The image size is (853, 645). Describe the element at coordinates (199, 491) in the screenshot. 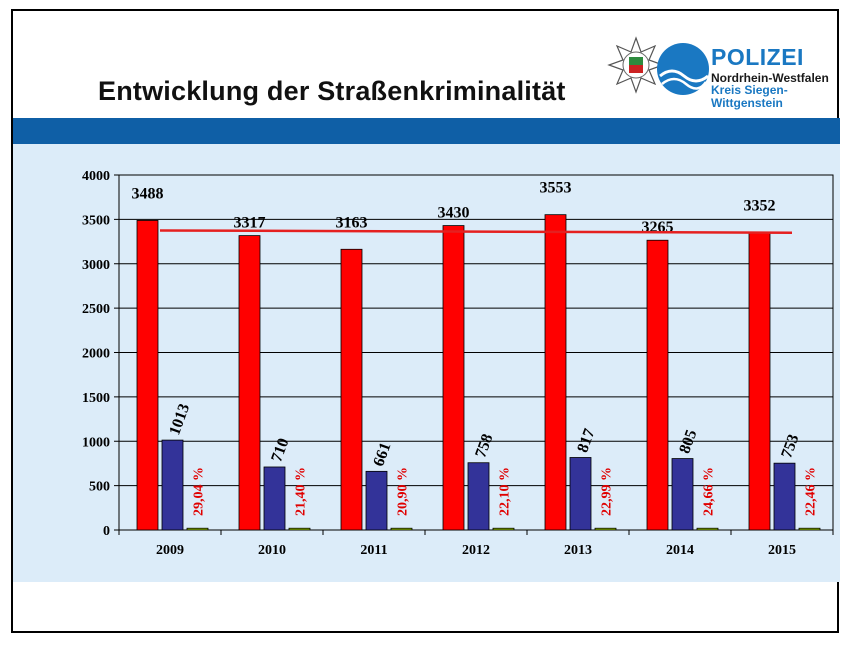

I see `percent-label: 29,04 %` at that location.